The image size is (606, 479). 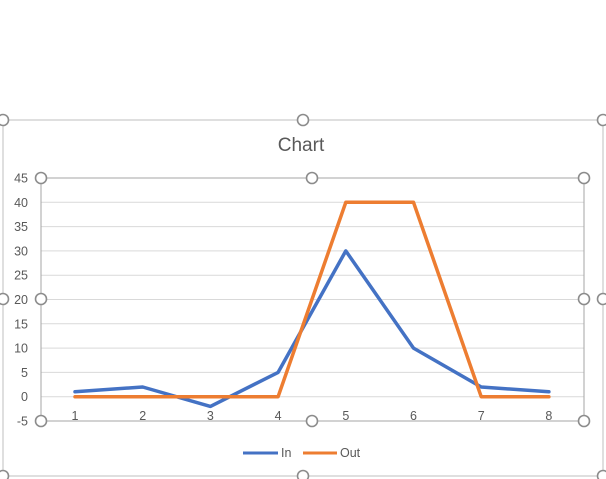 What do you see at coordinates (21, 324) in the screenshot?
I see `y-tick-label: 15` at bounding box center [21, 324].